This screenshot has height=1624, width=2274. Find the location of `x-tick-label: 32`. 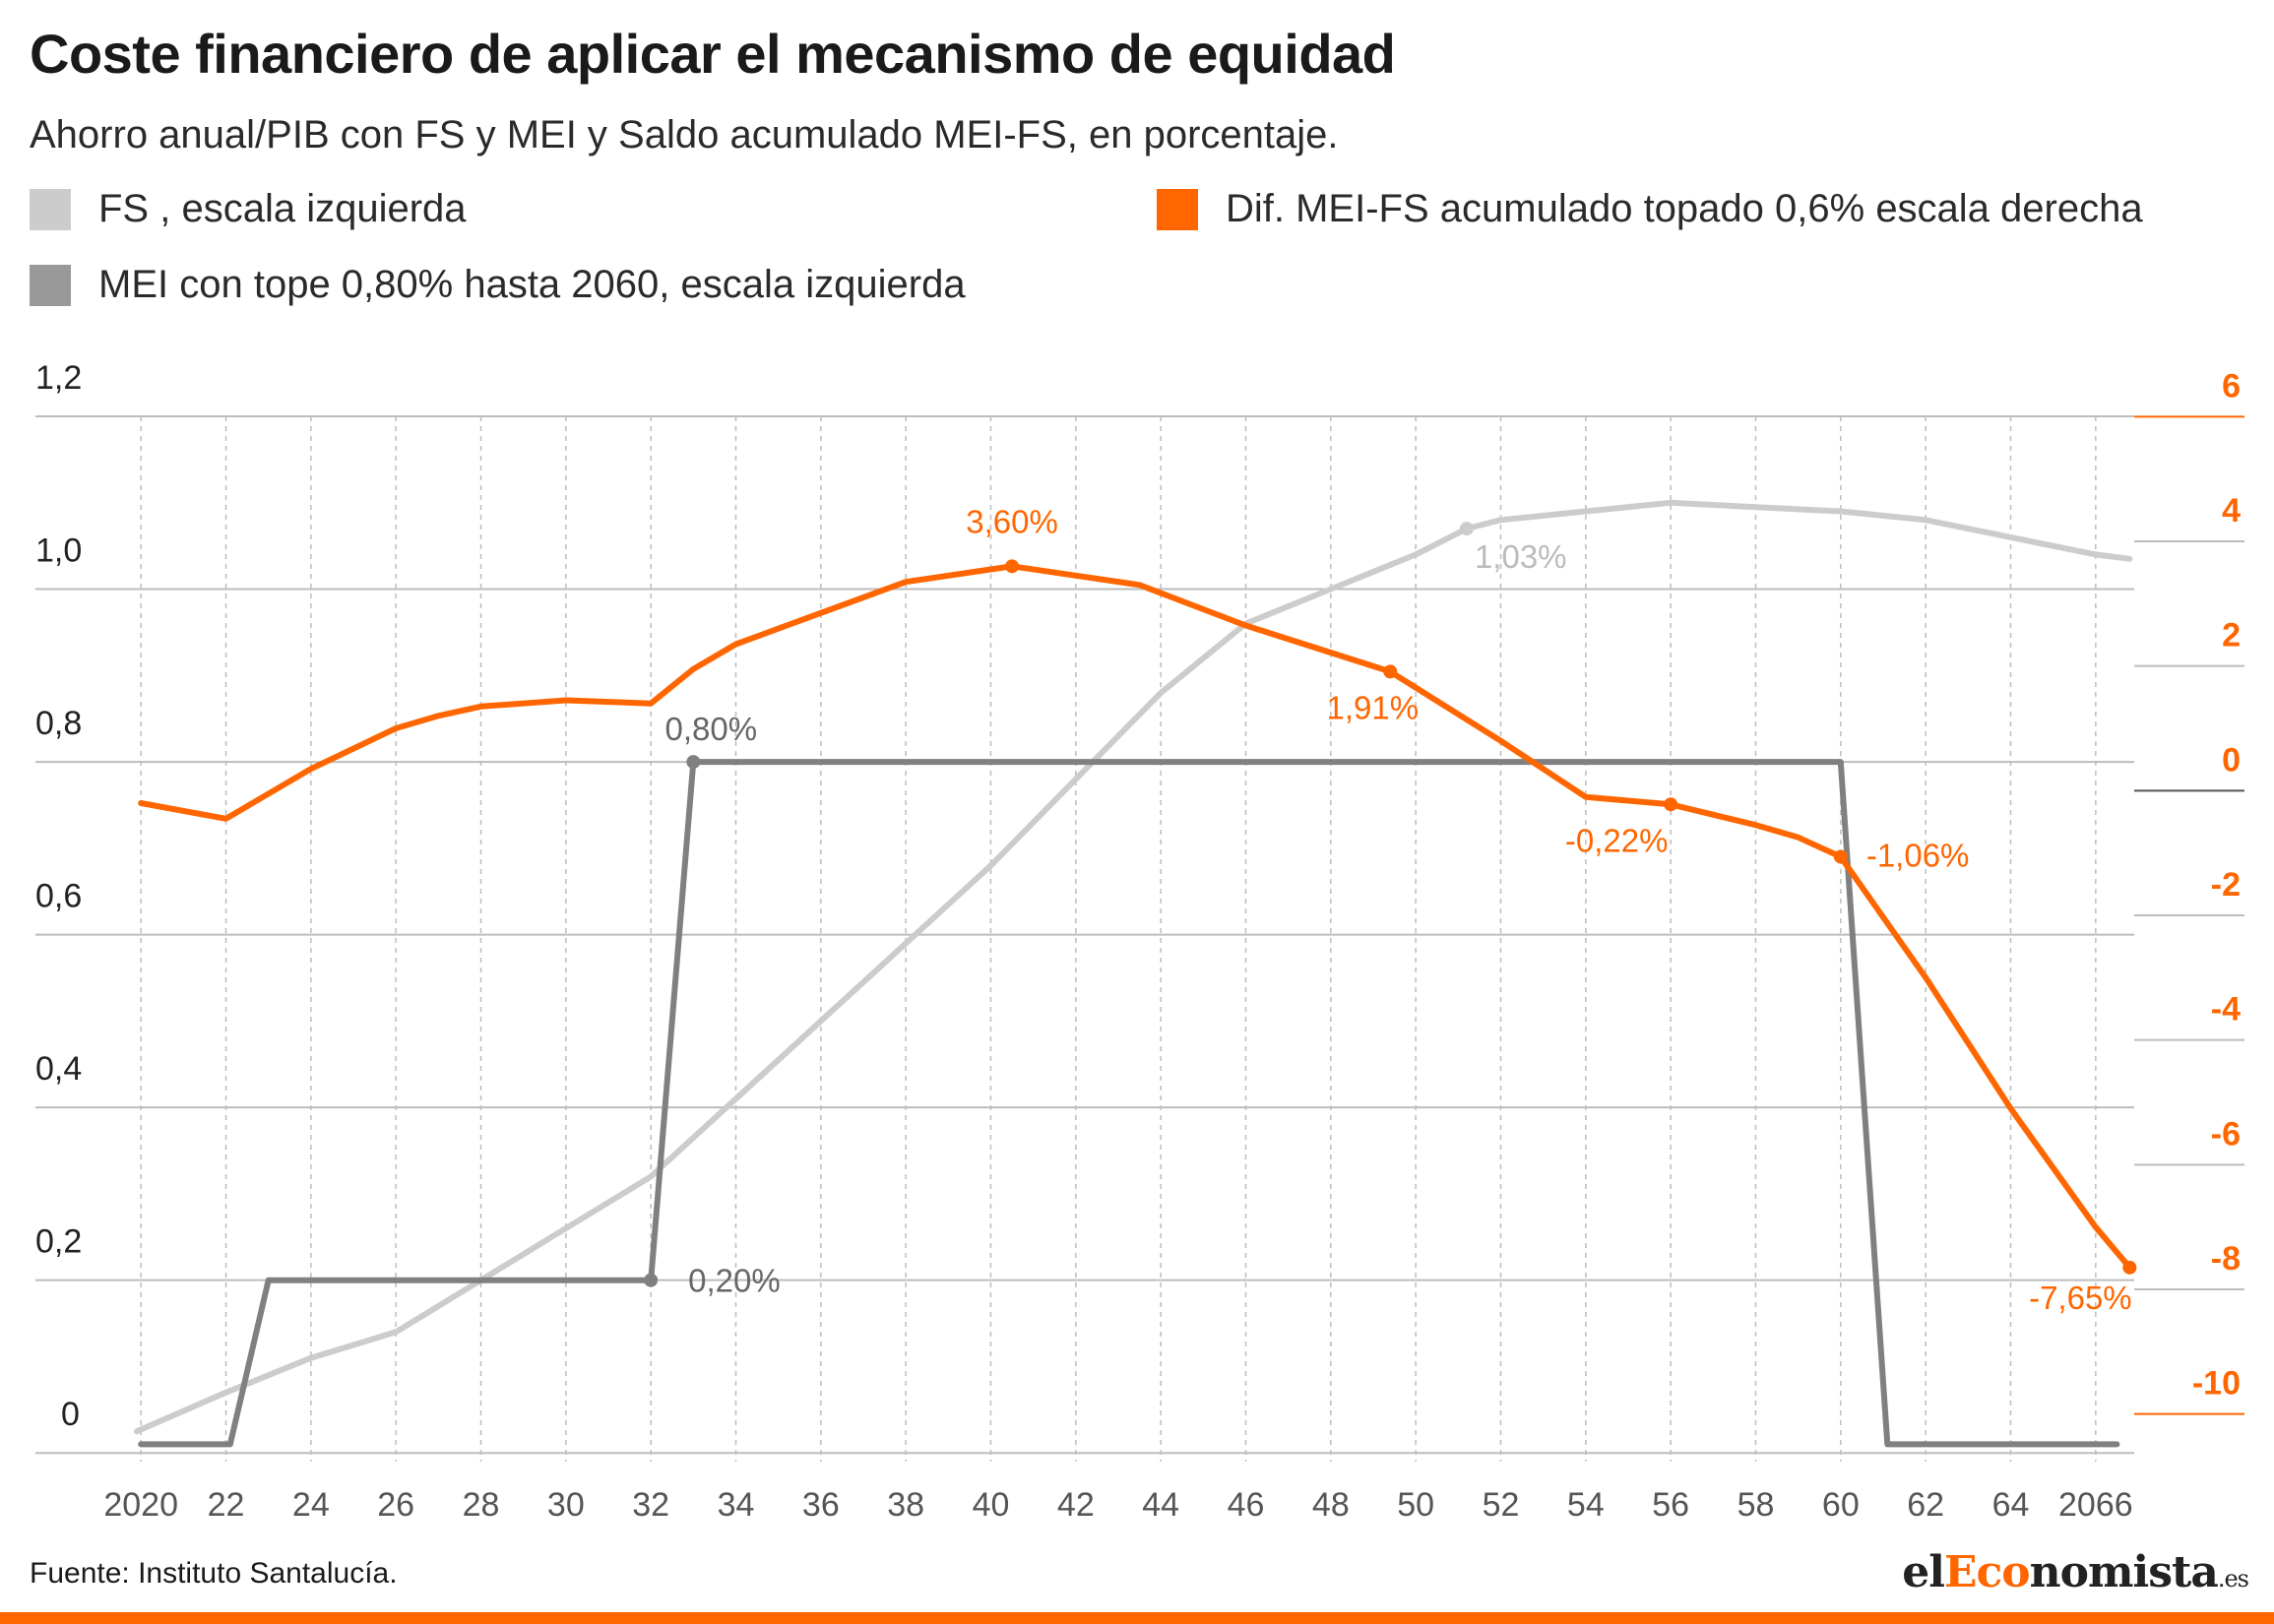

x-tick-label: 32 is located at coordinates (650, 1505).